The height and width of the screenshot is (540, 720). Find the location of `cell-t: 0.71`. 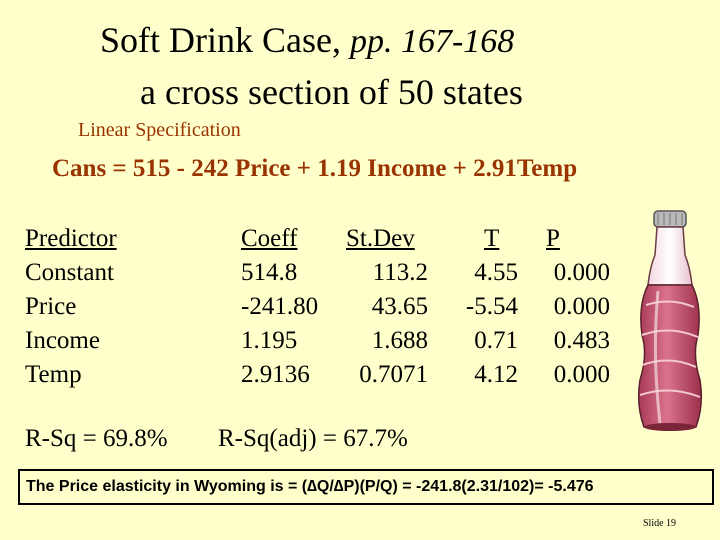

cell-t: 0.71 is located at coordinates (496, 340).